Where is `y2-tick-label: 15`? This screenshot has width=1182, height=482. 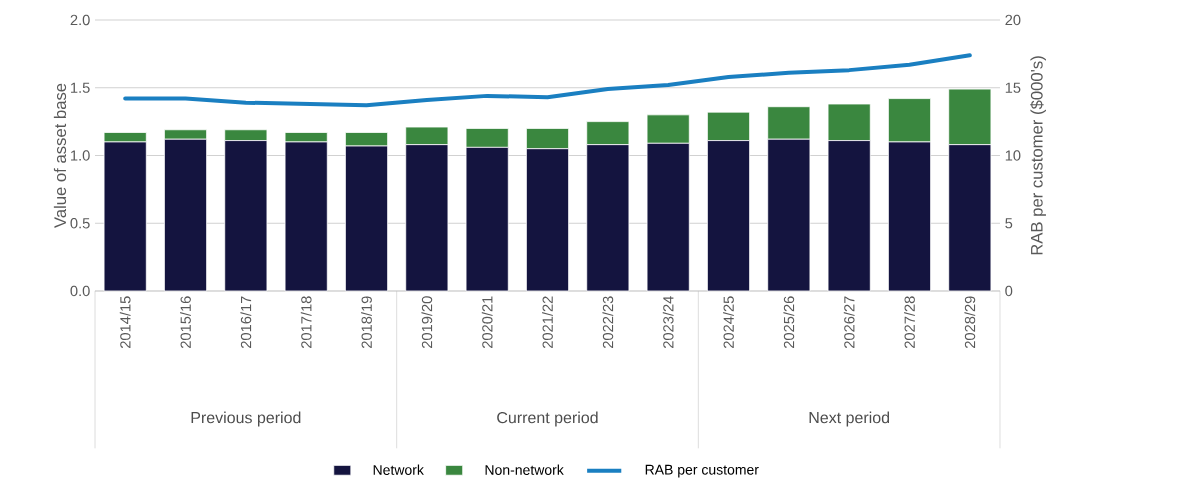 y2-tick-label: 15 is located at coordinates (1013, 87).